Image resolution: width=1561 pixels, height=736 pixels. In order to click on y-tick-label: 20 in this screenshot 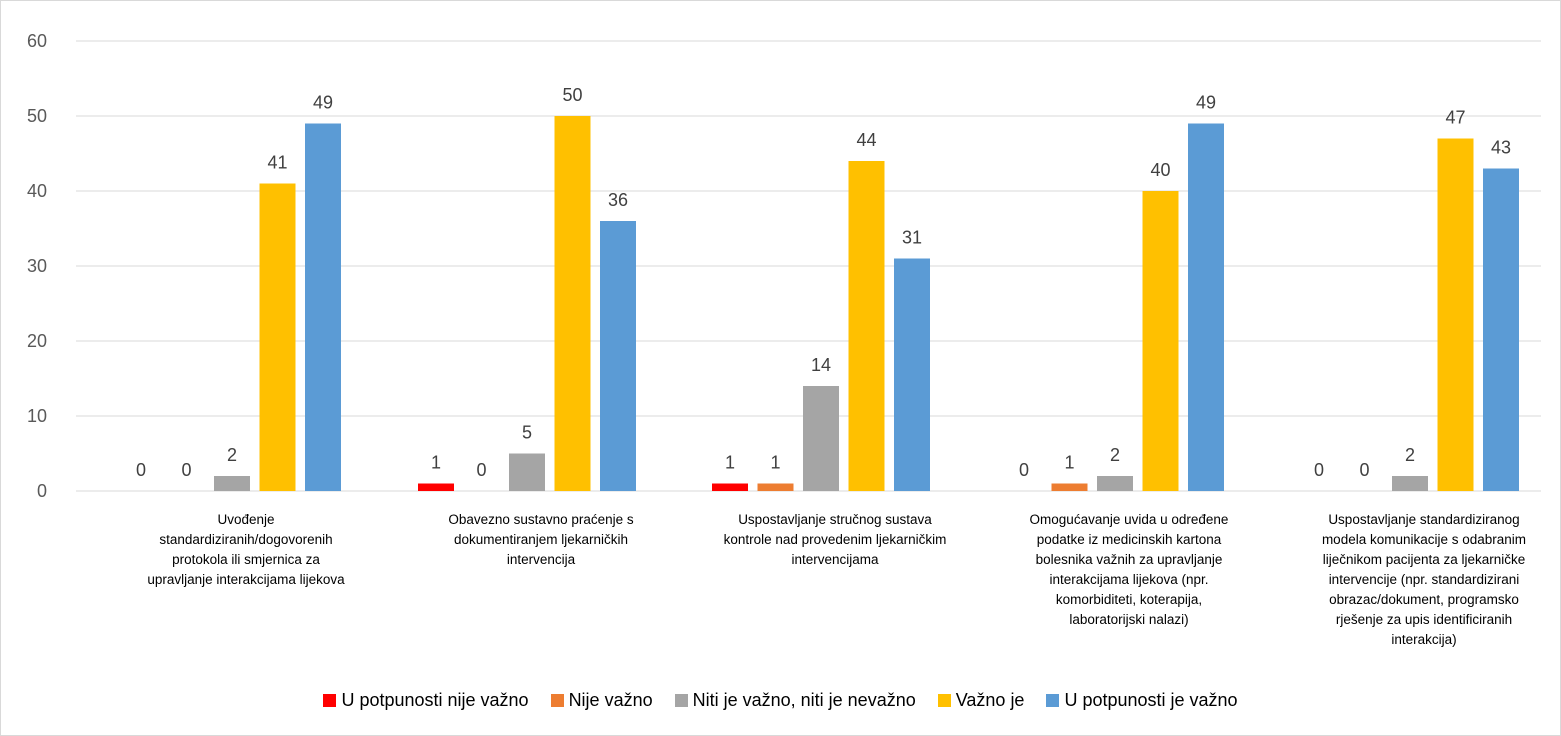, I will do `click(37, 341)`.